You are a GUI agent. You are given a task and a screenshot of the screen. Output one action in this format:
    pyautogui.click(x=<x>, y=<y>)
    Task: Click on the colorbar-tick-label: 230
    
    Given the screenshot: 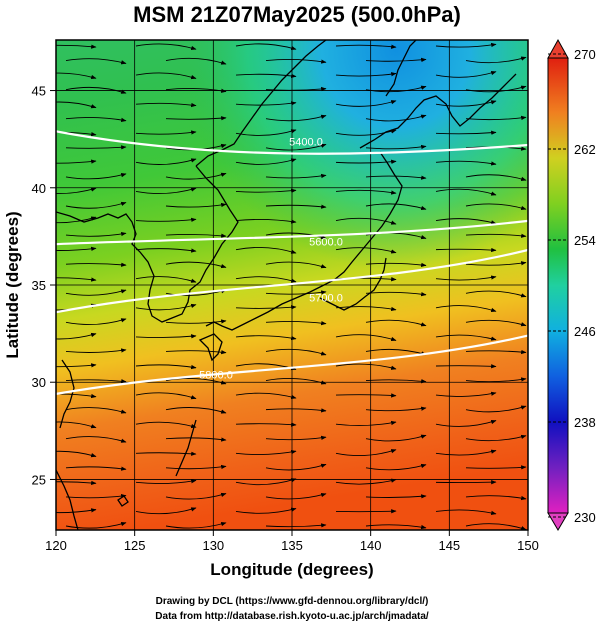 What is the action you would take?
    pyautogui.click(x=585, y=517)
    